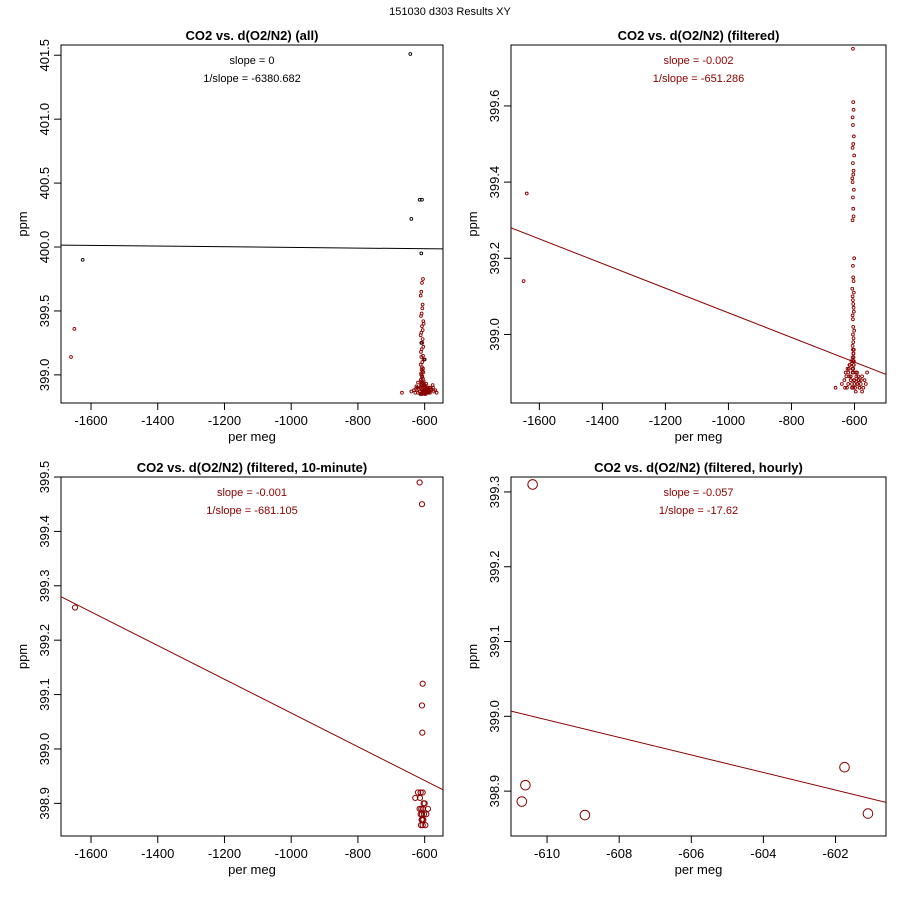 The width and height of the screenshot is (900, 900). What do you see at coordinates (763, 853) in the screenshot?
I see `x-tick-label: -604` at bounding box center [763, 853].